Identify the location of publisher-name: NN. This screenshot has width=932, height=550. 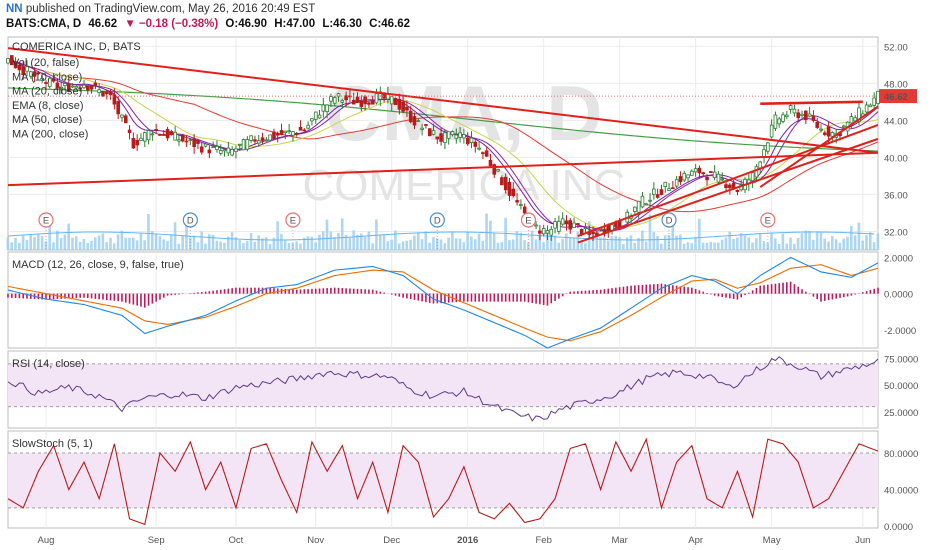
(14, 9).